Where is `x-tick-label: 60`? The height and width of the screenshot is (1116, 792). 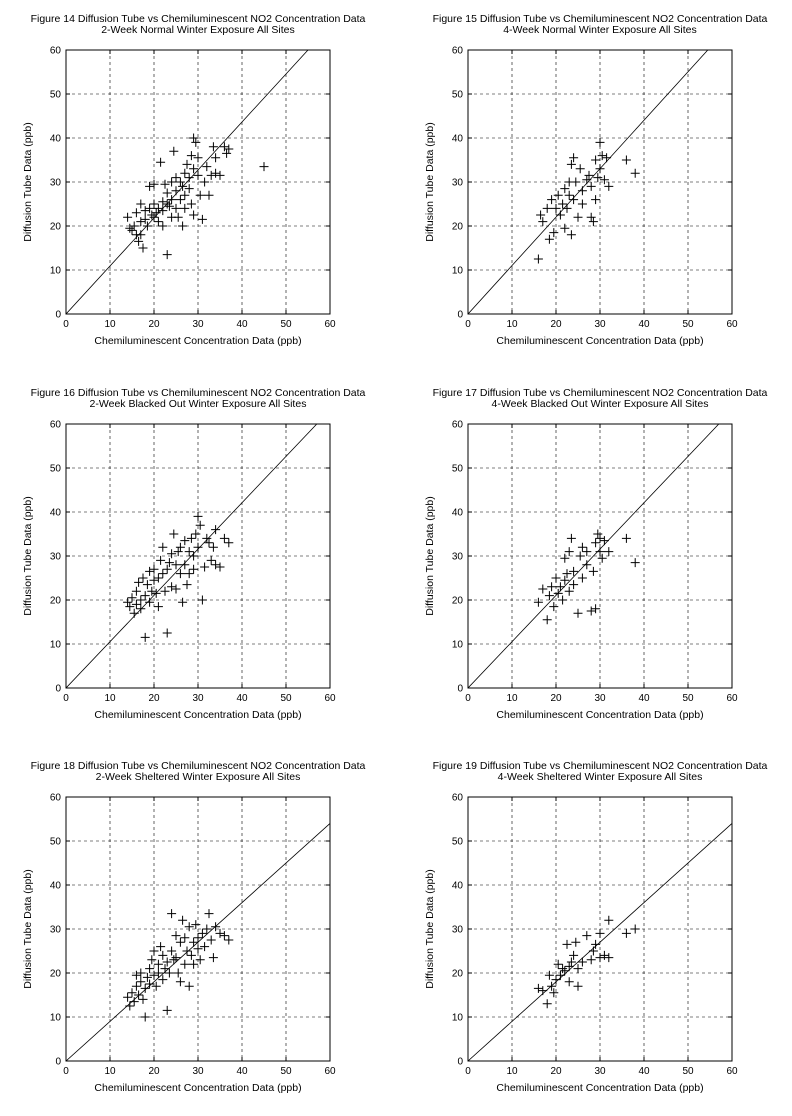
x-tick-label: 60 is located at coordinates (330, 698).